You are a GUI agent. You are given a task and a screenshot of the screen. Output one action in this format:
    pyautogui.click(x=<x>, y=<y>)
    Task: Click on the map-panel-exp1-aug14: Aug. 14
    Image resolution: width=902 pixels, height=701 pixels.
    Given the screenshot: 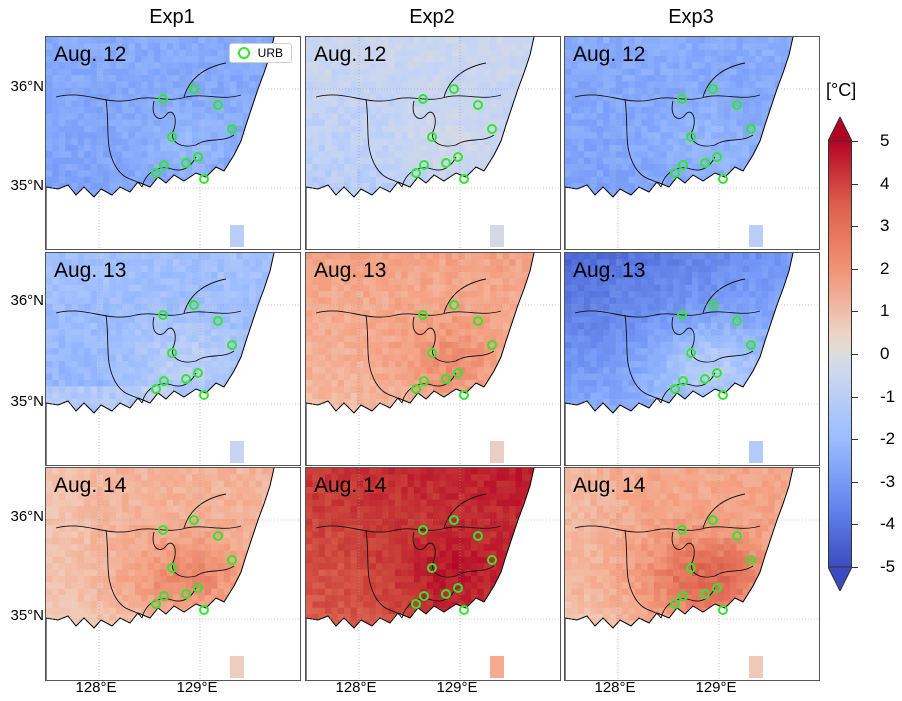 What is the action you would take?
    pyautogui.click(x=173, y=574)
    